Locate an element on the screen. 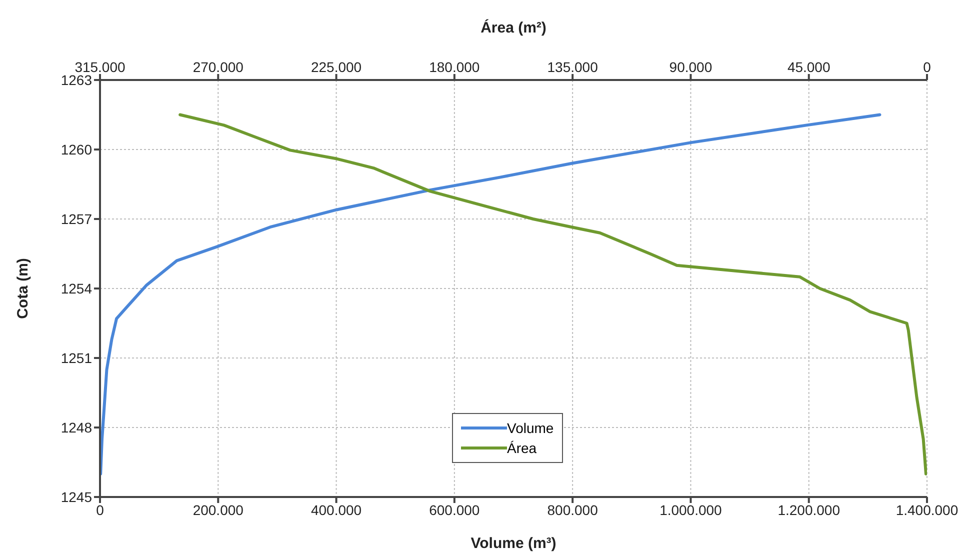 The image size is (974, 558). x2-tick-label: 45.000 is located at coordinates (808, 67).